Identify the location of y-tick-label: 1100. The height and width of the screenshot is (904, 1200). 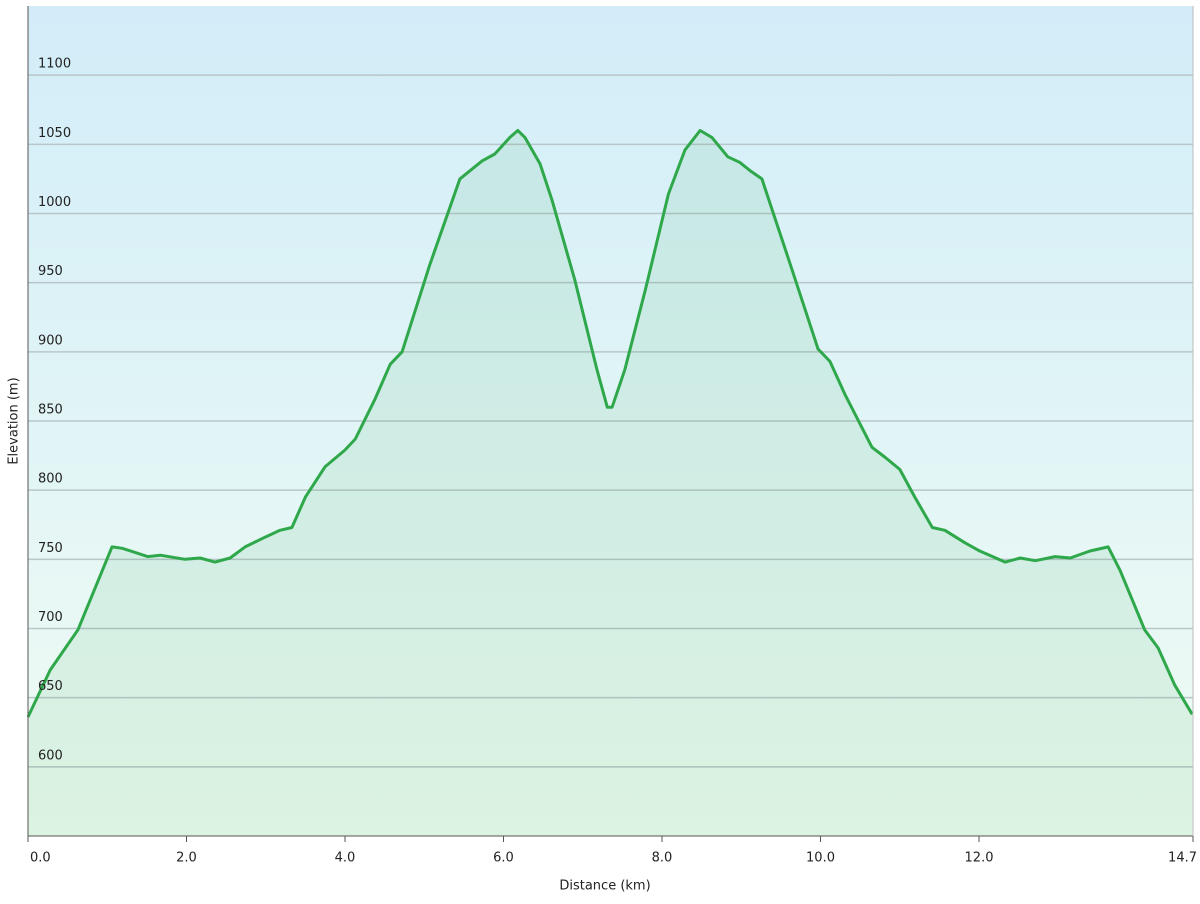
(54, 64).